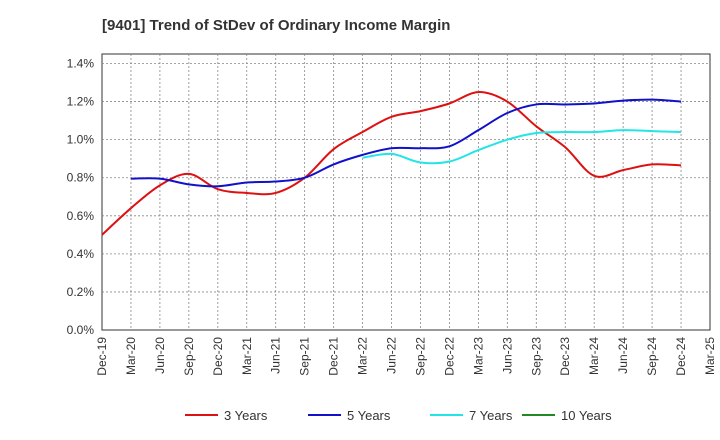 Image resolution: width=720 pixels, height=440 pixels. I want to click on x-tick-label: Mar-24, so click(594, 356).